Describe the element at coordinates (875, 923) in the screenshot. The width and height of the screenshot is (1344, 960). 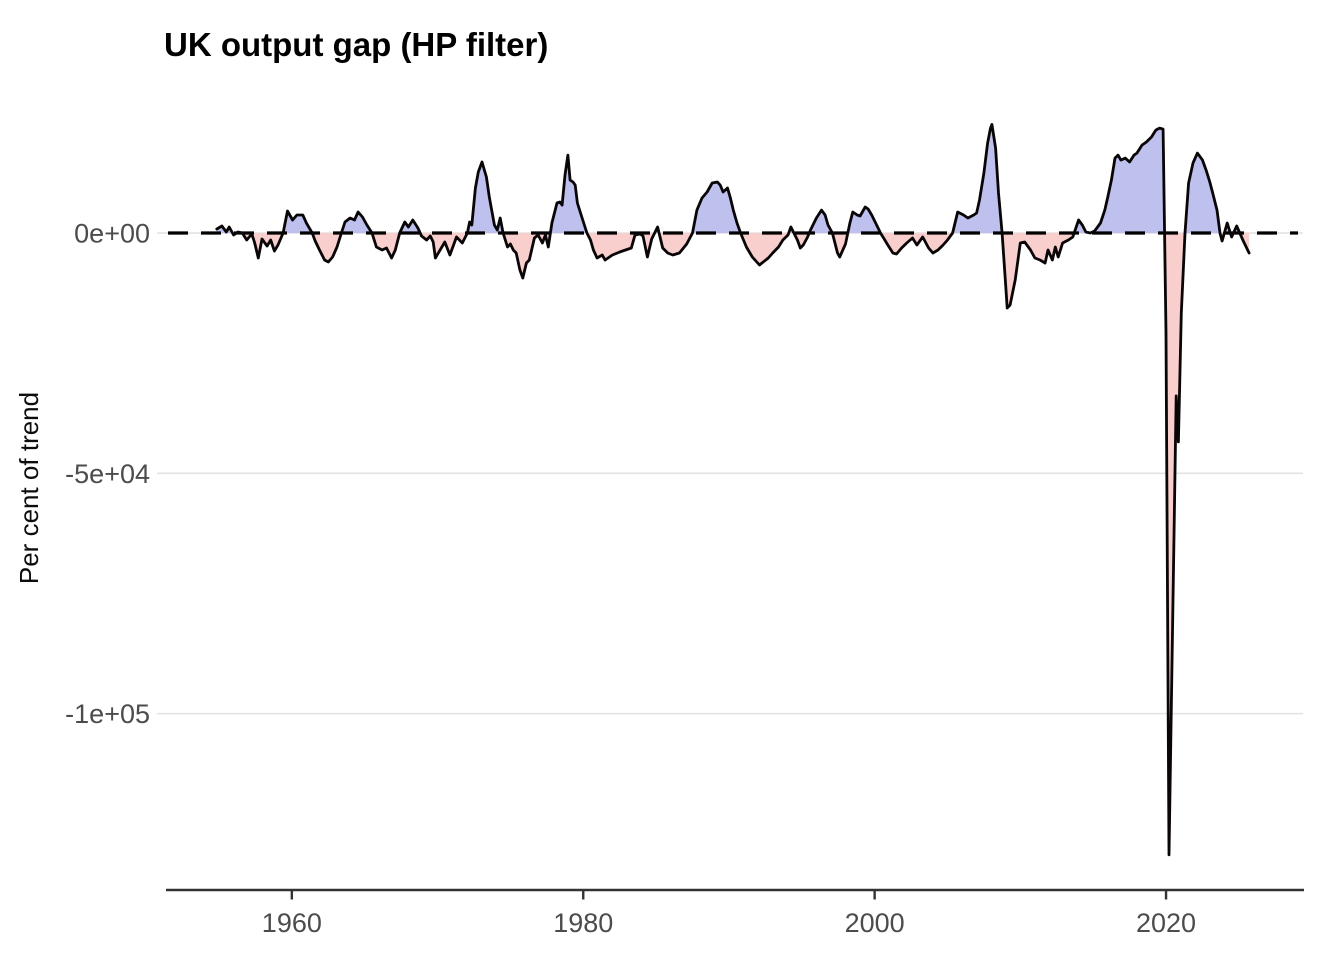
I see `x-tick-label-2000: 2000` at that location.